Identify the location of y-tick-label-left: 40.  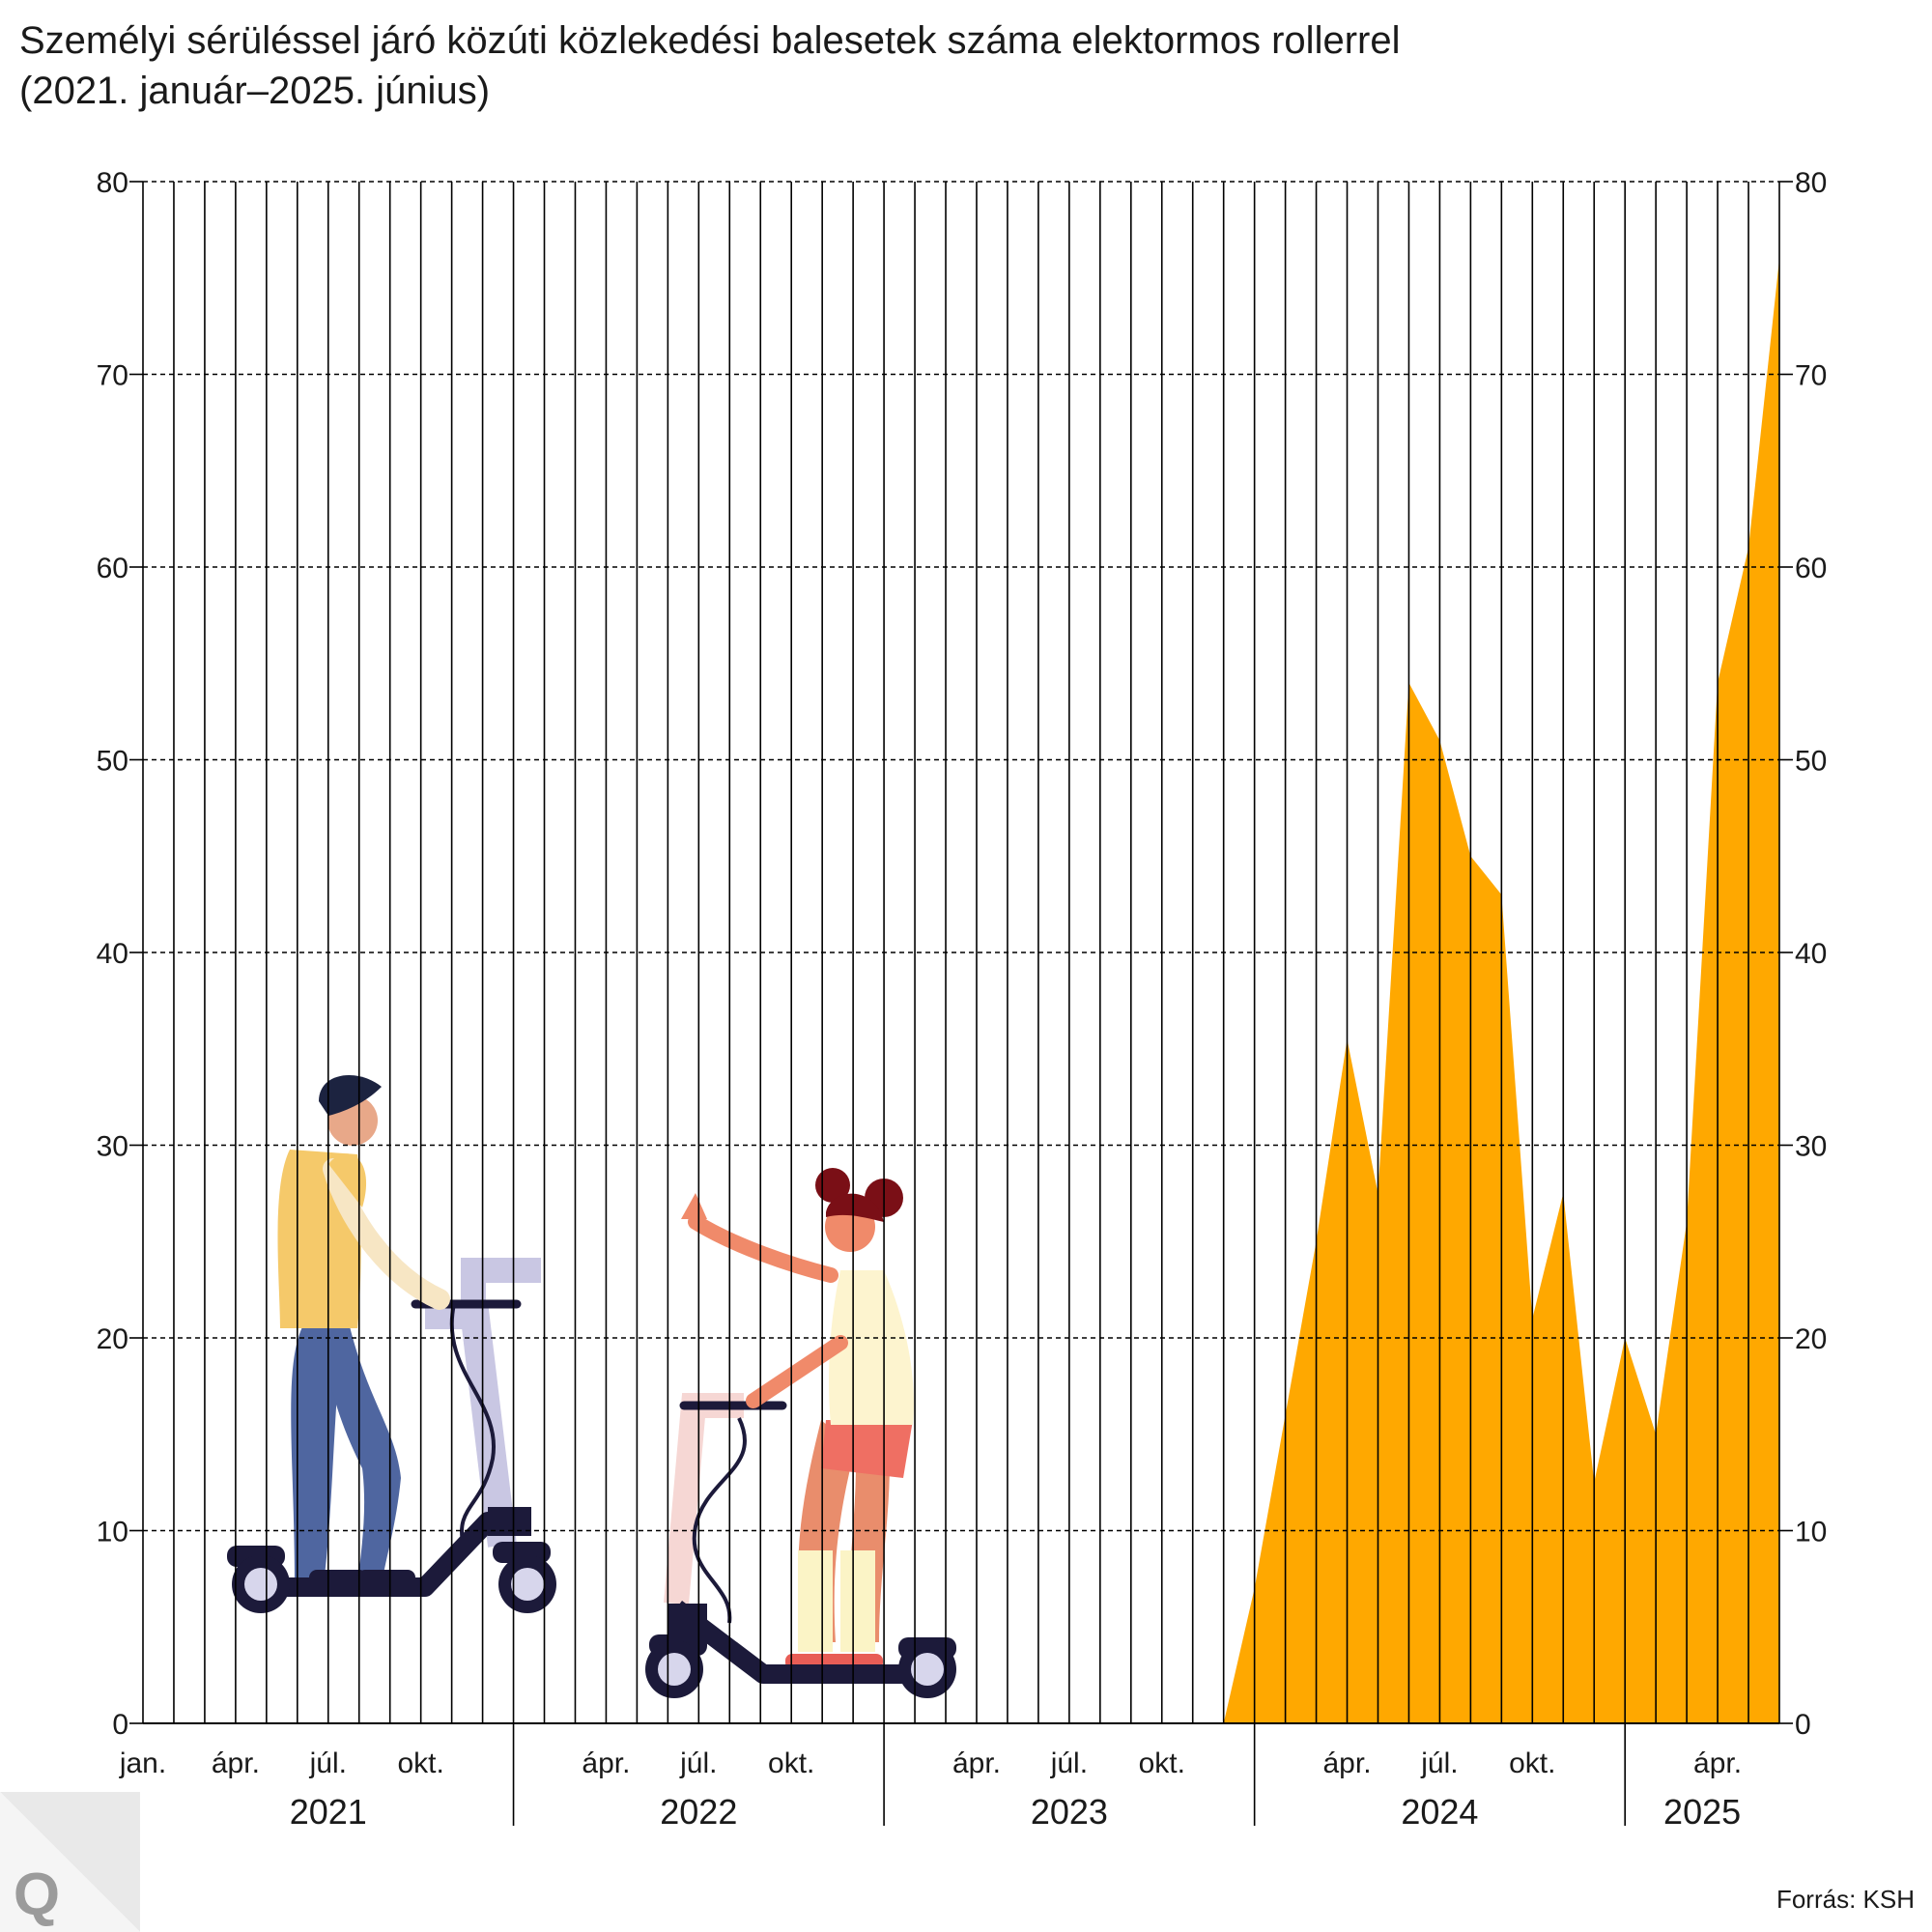
(112, 954).